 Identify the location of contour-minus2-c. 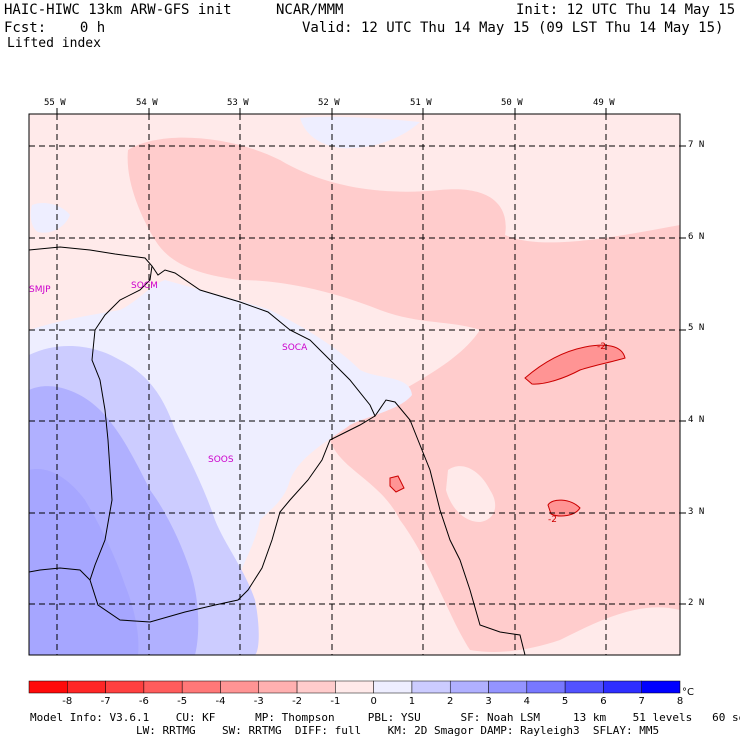
(397, 484).